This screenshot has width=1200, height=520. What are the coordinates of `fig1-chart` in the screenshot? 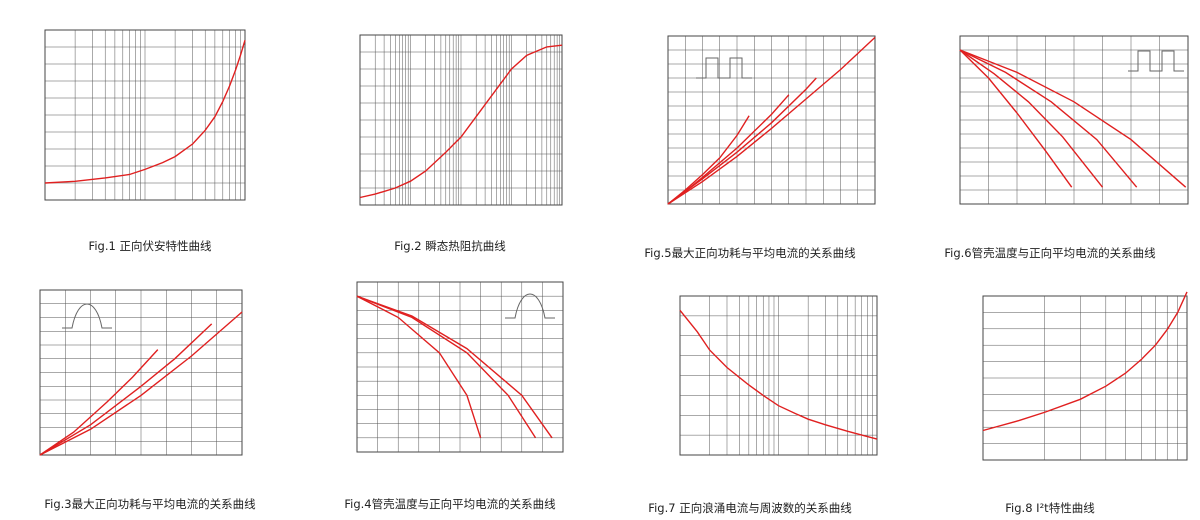 It's located at (145, 115).